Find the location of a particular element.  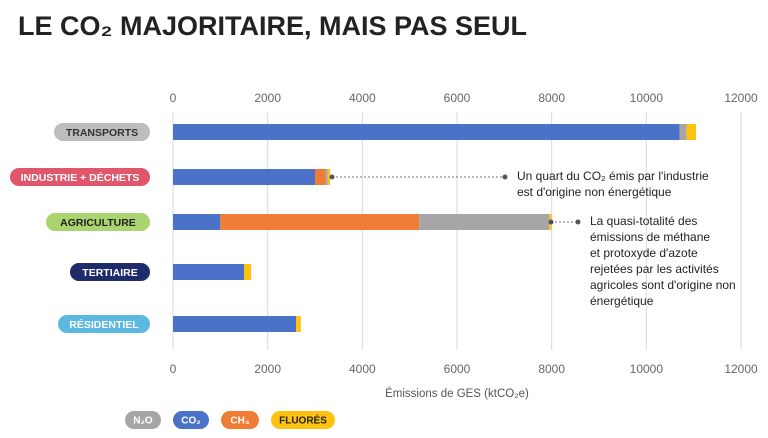

legend-label: N₂O is located at coordinates (143, 421).